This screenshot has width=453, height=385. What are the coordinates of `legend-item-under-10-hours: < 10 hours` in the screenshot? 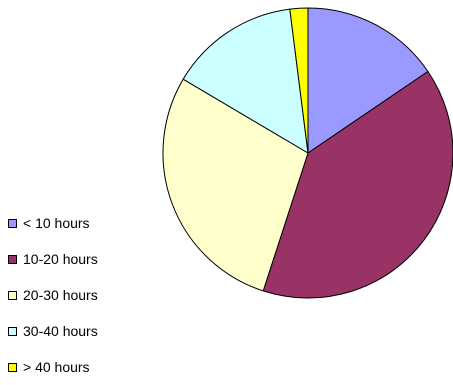 It's located at (53, 223).